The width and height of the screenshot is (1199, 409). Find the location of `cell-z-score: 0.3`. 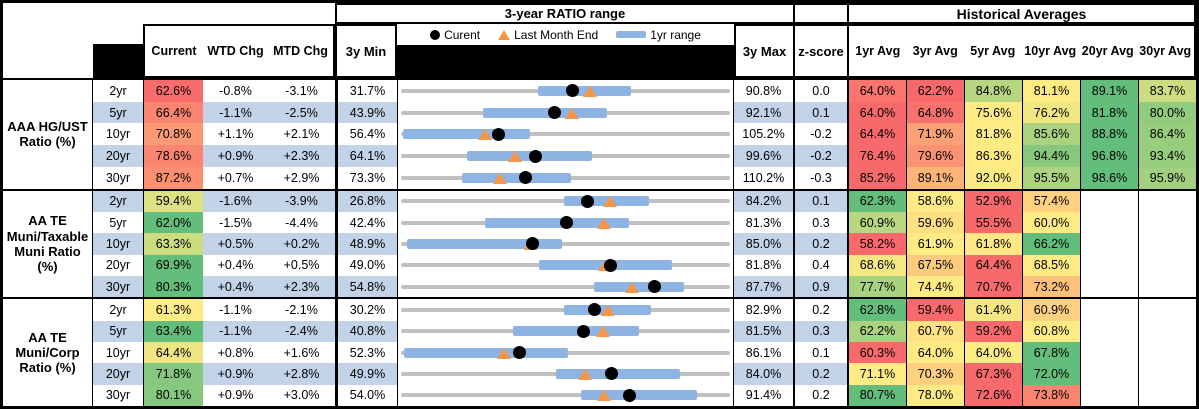

cell-z-score: 0.3 is located at coordinates (821, 222).